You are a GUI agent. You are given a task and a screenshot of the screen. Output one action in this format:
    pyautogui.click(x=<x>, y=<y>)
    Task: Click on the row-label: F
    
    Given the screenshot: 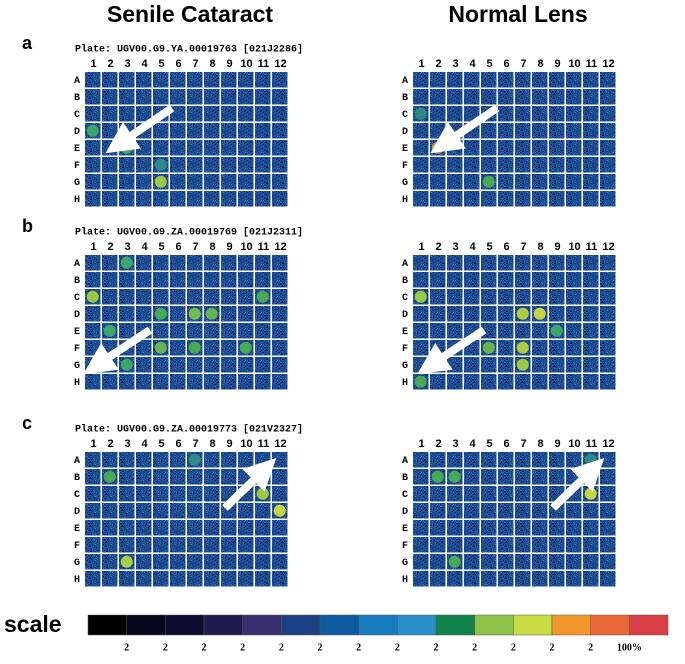 What is the action you would take?
    pyautogui.click(x=405, y=166)
    